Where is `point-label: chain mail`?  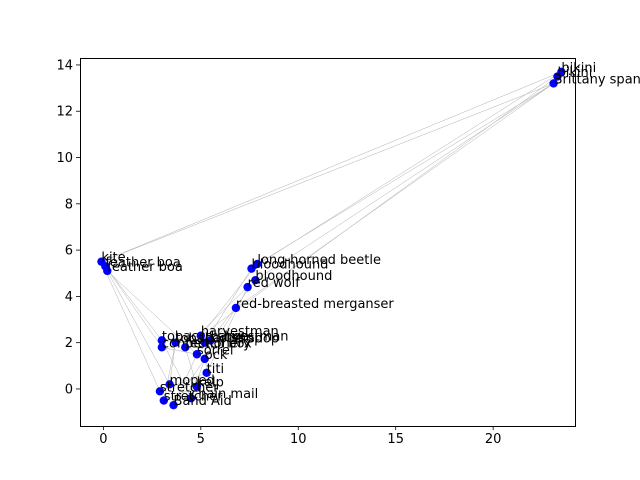 point-label: chain mail is located at coordinates (224, 394).